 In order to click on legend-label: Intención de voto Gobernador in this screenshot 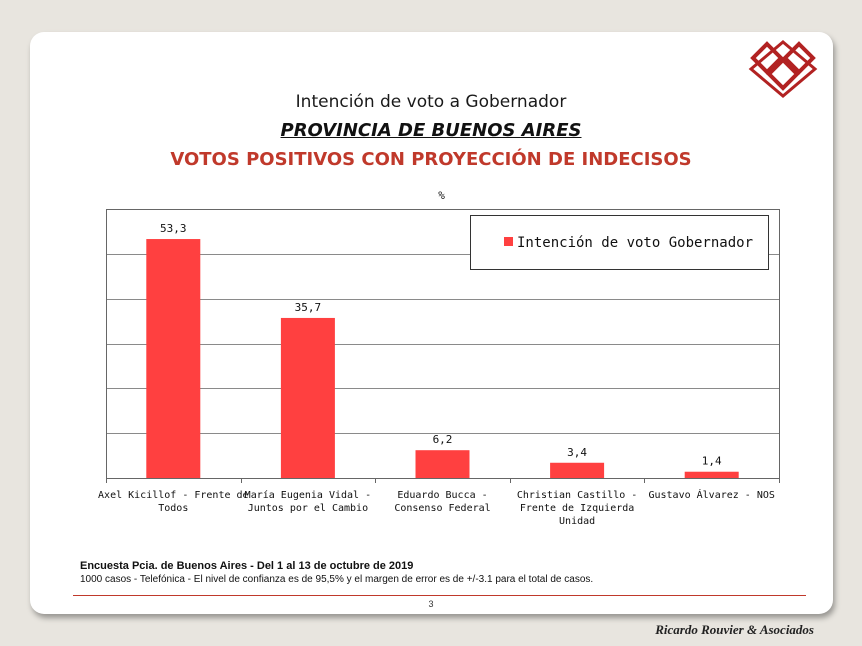, I will do `click(635, 243)`.